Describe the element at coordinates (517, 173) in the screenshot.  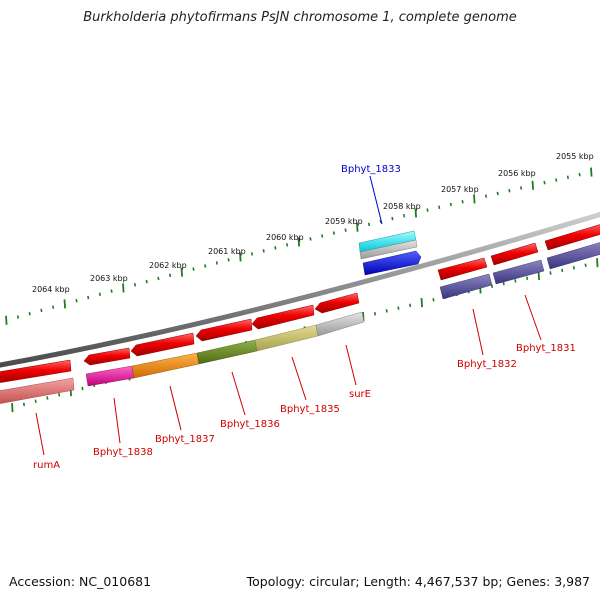
I see `scale-label: 2056 kbp` at that location.